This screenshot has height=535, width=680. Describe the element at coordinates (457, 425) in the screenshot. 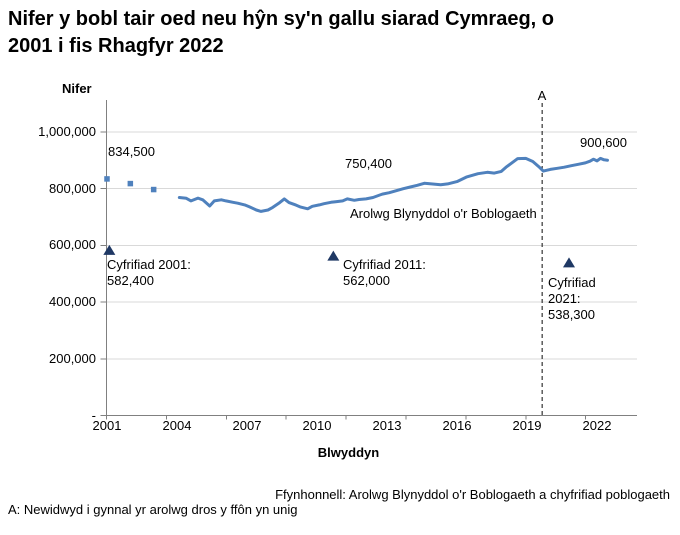

I see `x-tick-label-2016: 2016` at that location.